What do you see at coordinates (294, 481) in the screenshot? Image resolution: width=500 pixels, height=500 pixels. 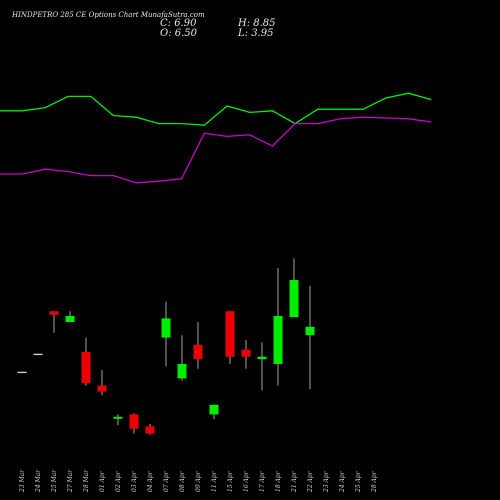 I see `x-tick-label: 21 Apr` at bounding box center [294, 481].